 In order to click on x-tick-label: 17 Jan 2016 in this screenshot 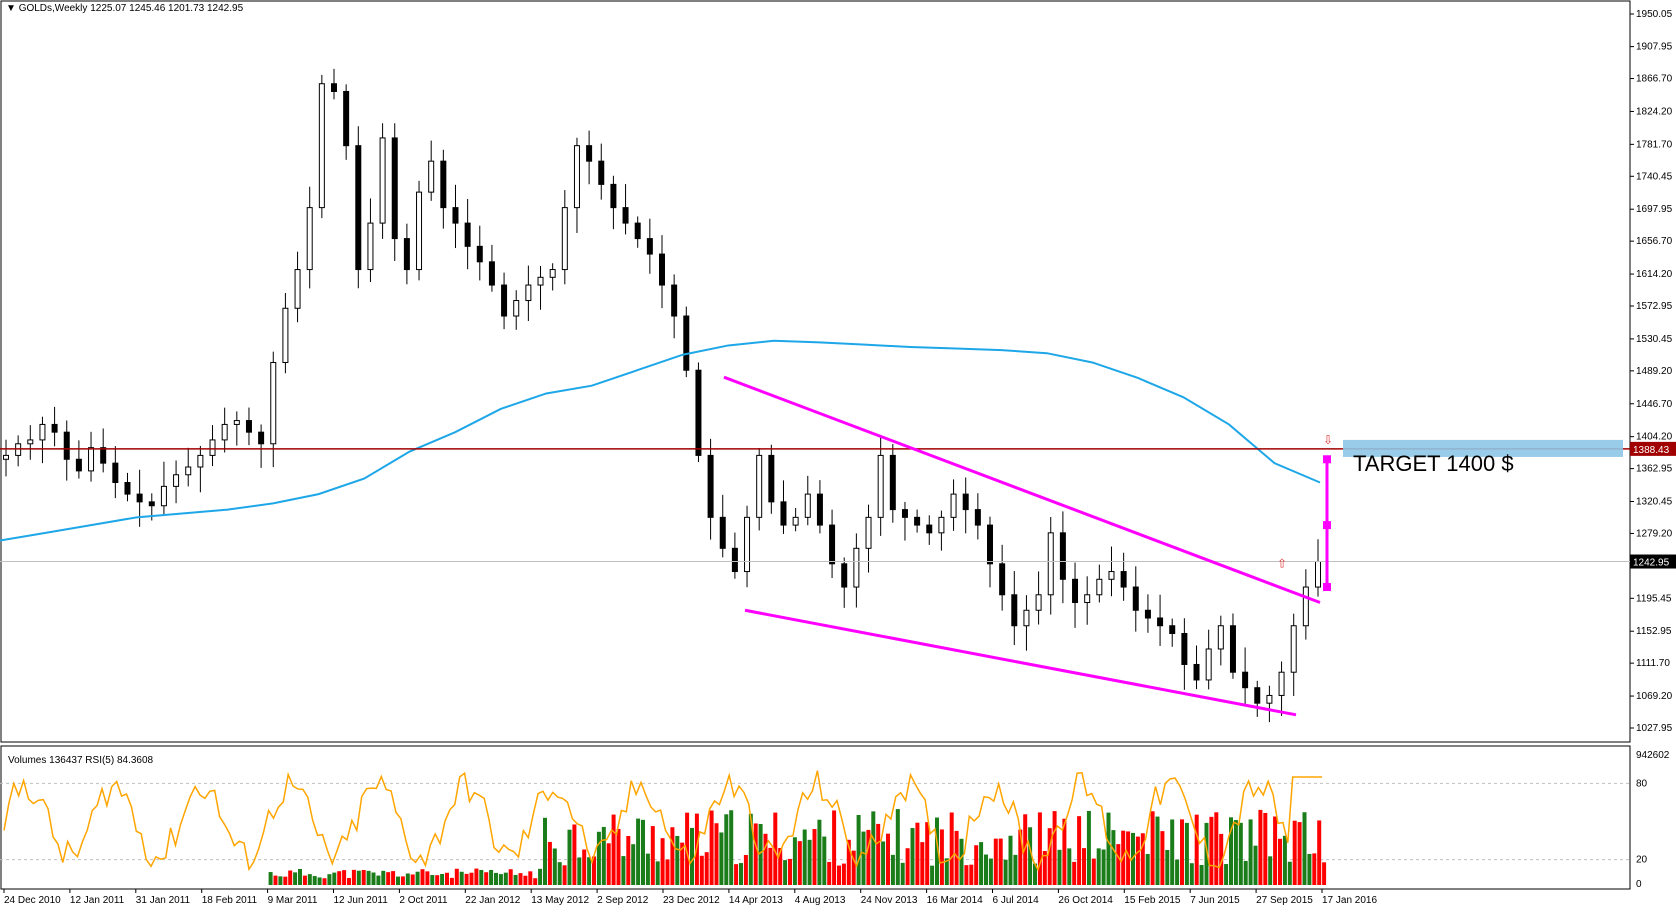, I will do `click(1349, 900)`.